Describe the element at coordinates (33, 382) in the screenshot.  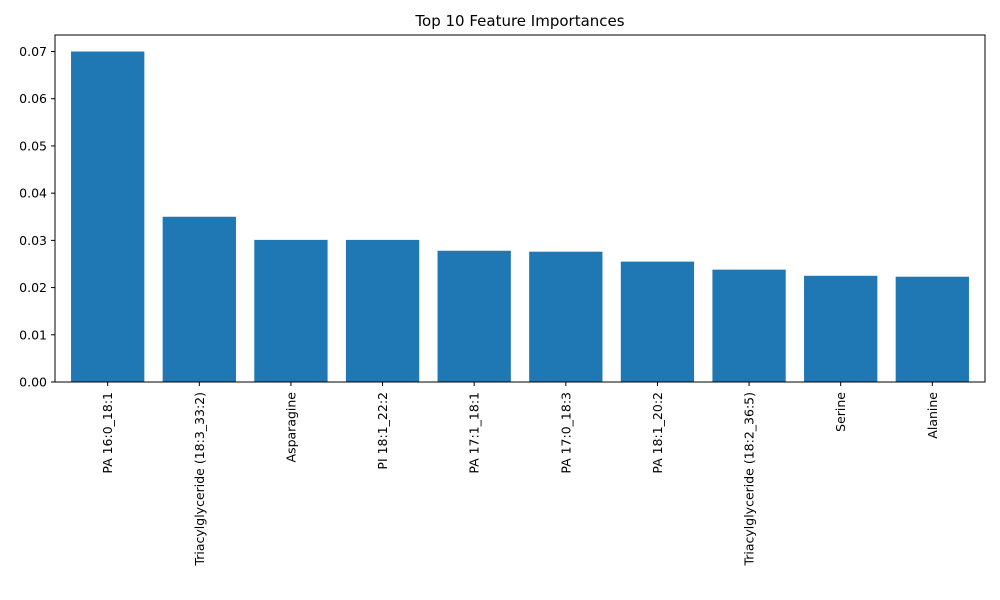
I see `y-tick-label-0: 0.00` at that location.